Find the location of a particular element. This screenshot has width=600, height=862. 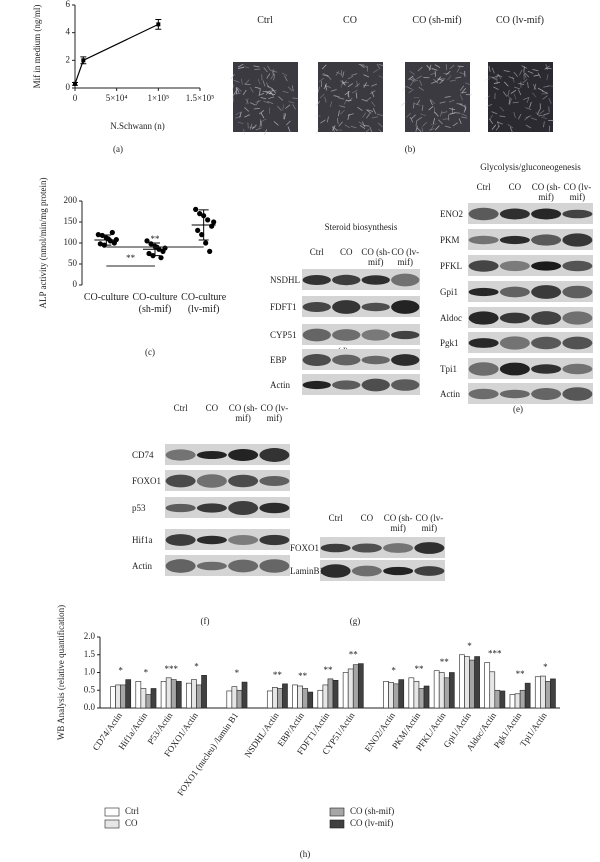

micrograph is located at coordinates (265, 97).